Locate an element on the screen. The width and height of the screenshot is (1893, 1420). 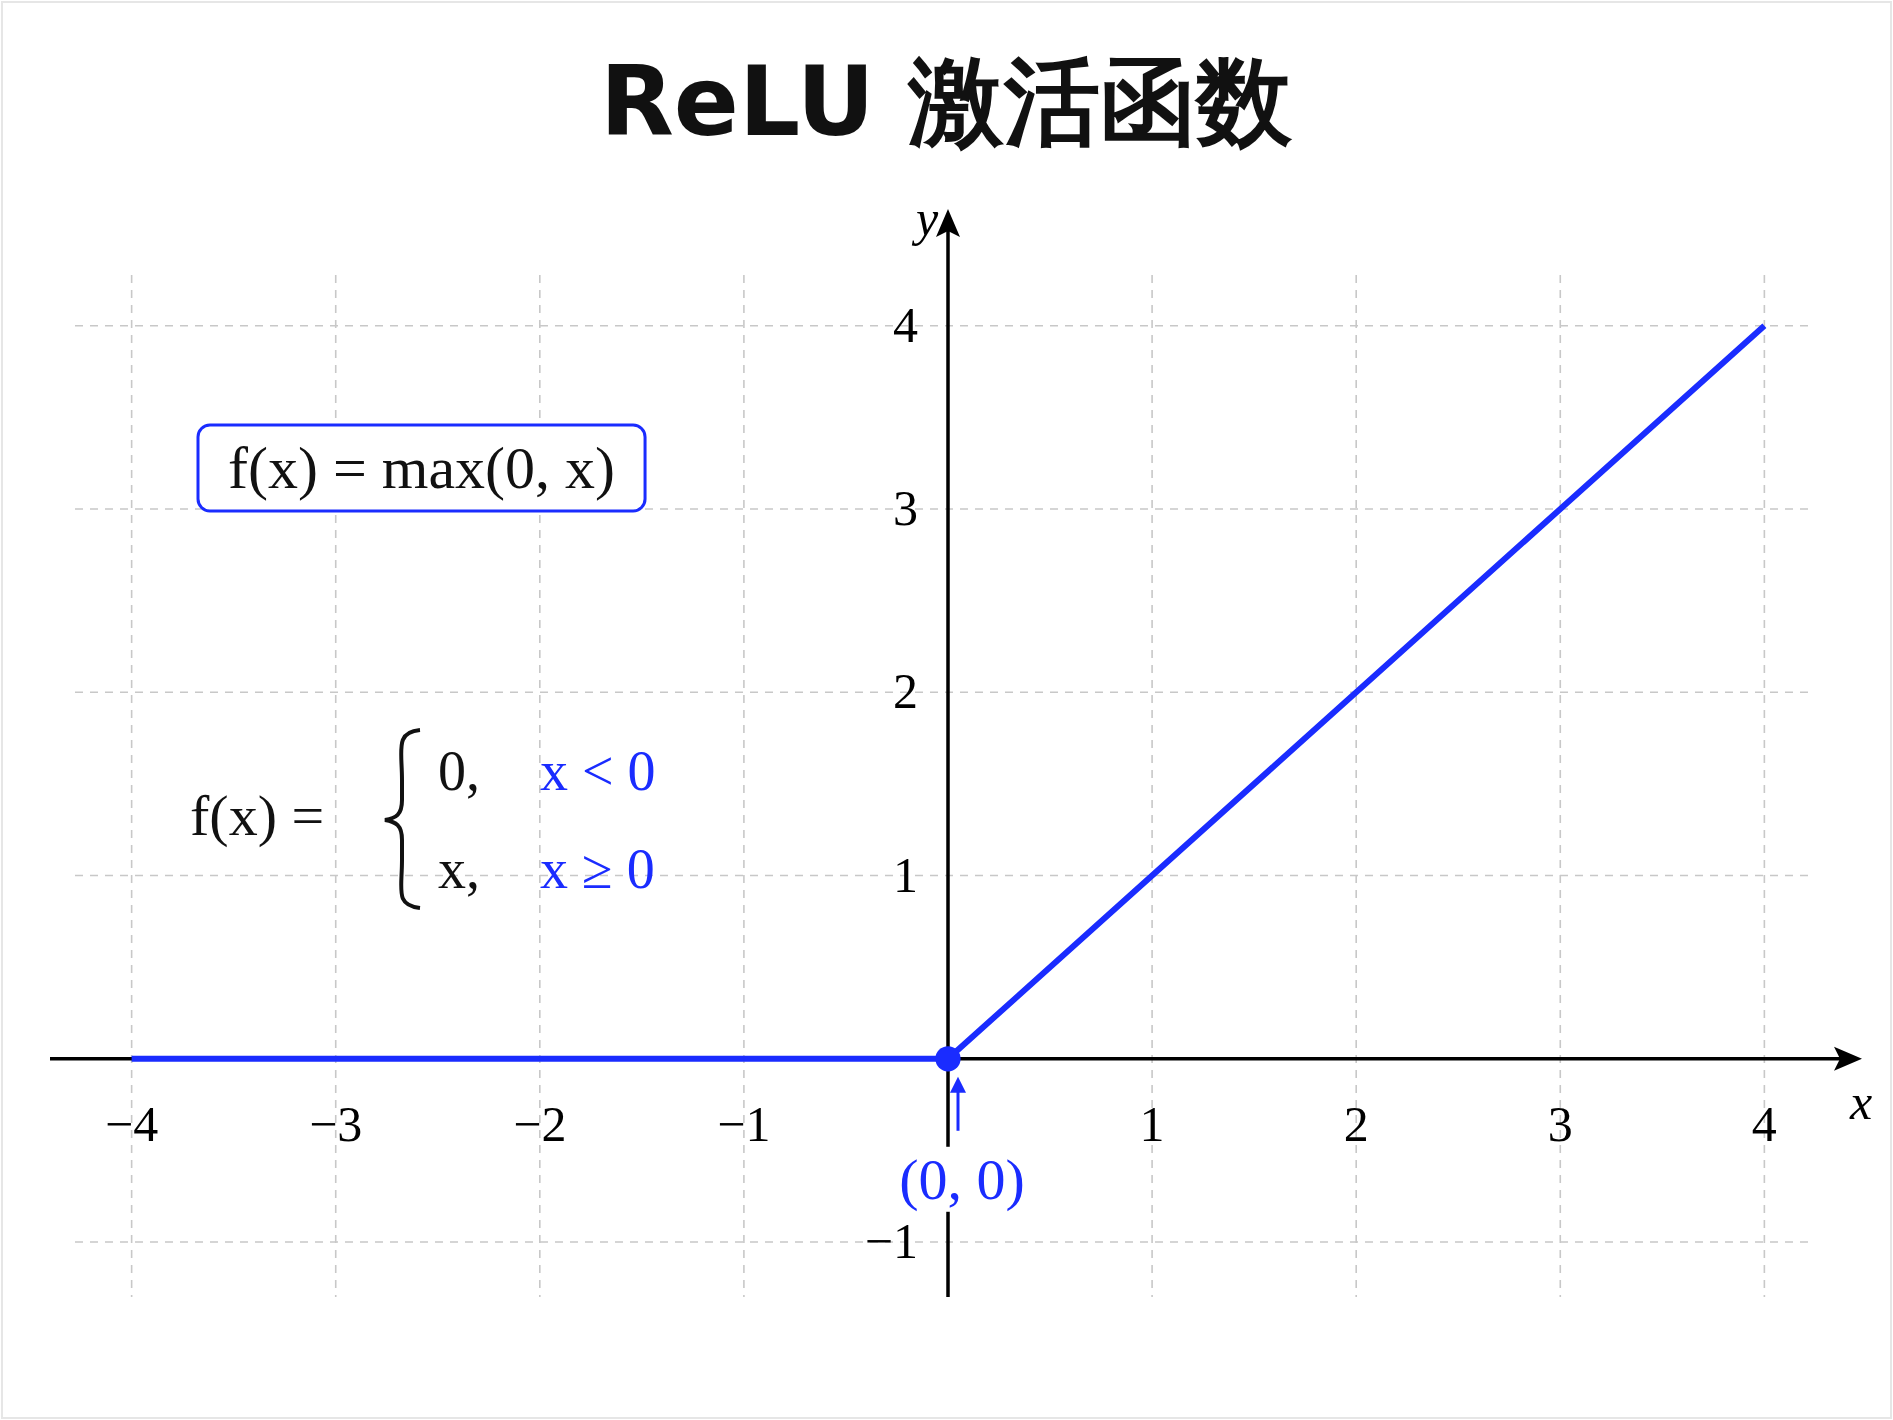
y-tick-label: 1 is located at coordinates (905, 874).